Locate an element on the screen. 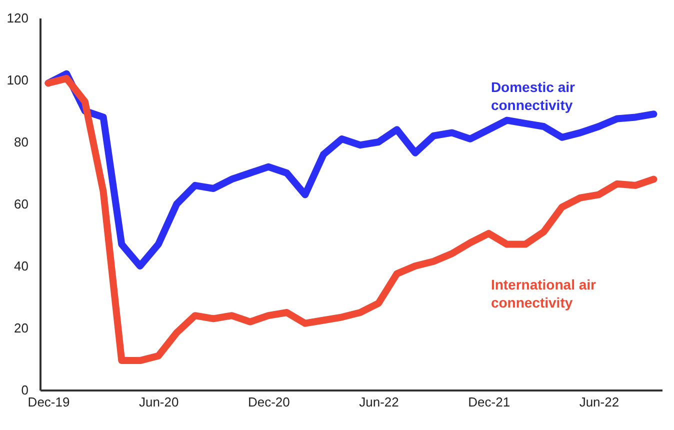 The width and height of the screenshot is (674, 430). y-tick-label: 120 is located at coordinates (17, 18).